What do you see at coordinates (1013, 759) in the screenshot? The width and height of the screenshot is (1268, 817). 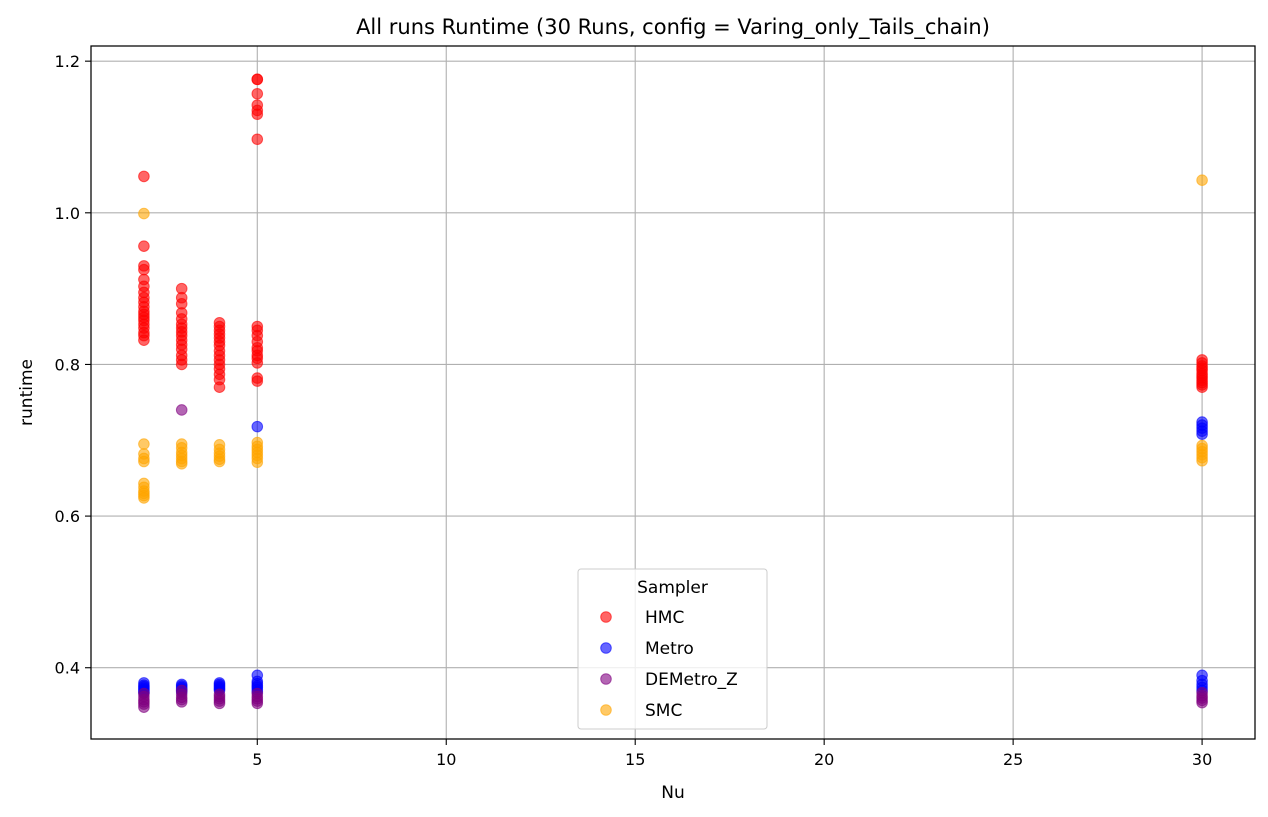 I see `x-tick-label: 25` at bounding box center [1013, 759].